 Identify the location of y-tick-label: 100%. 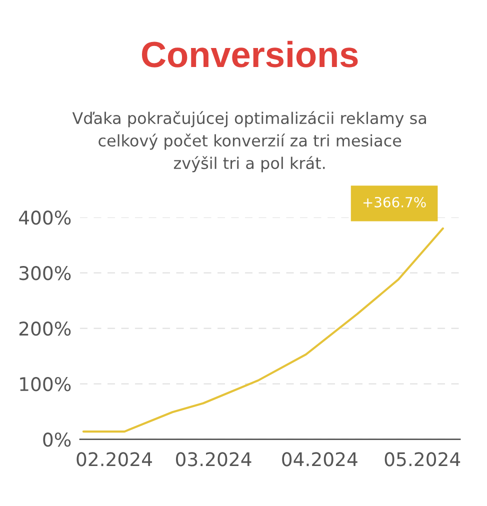
(45, 384).